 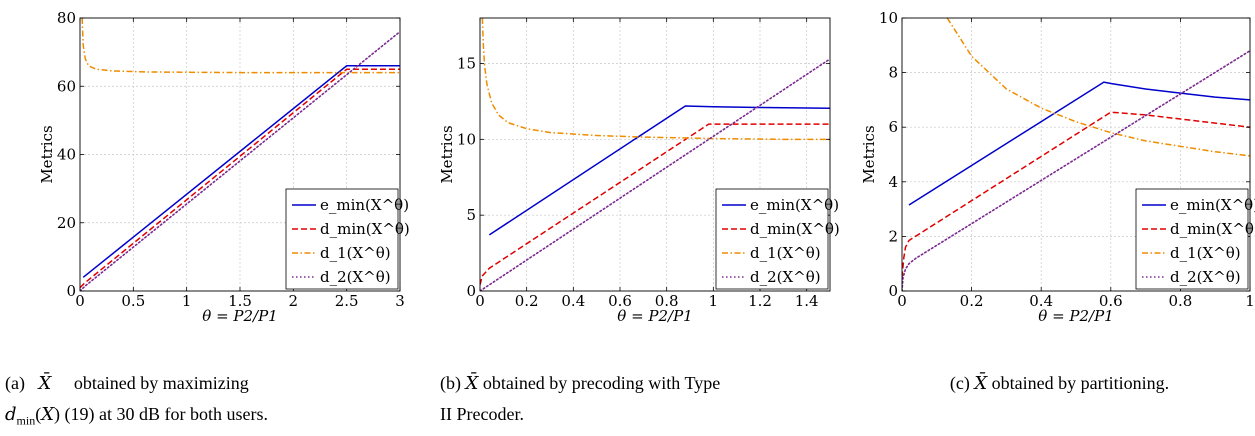 I want to click on caption-b-text: obtained by precoding with Type, so click(x=601, y=383).